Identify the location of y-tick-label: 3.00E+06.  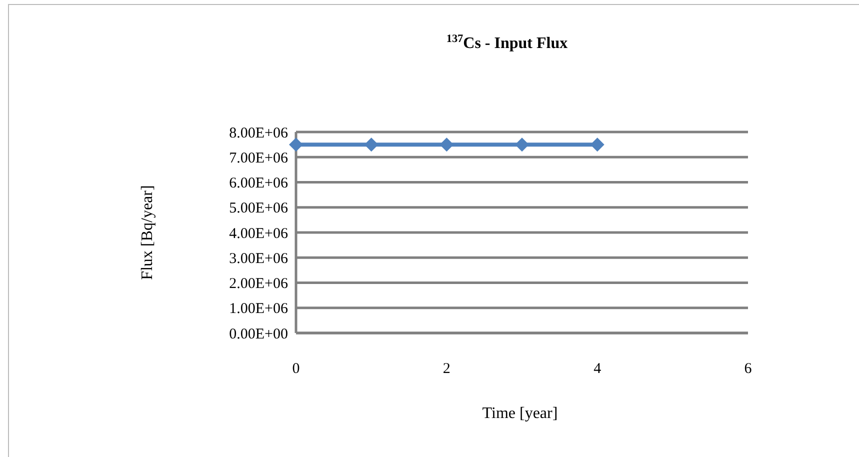
(258, 258).